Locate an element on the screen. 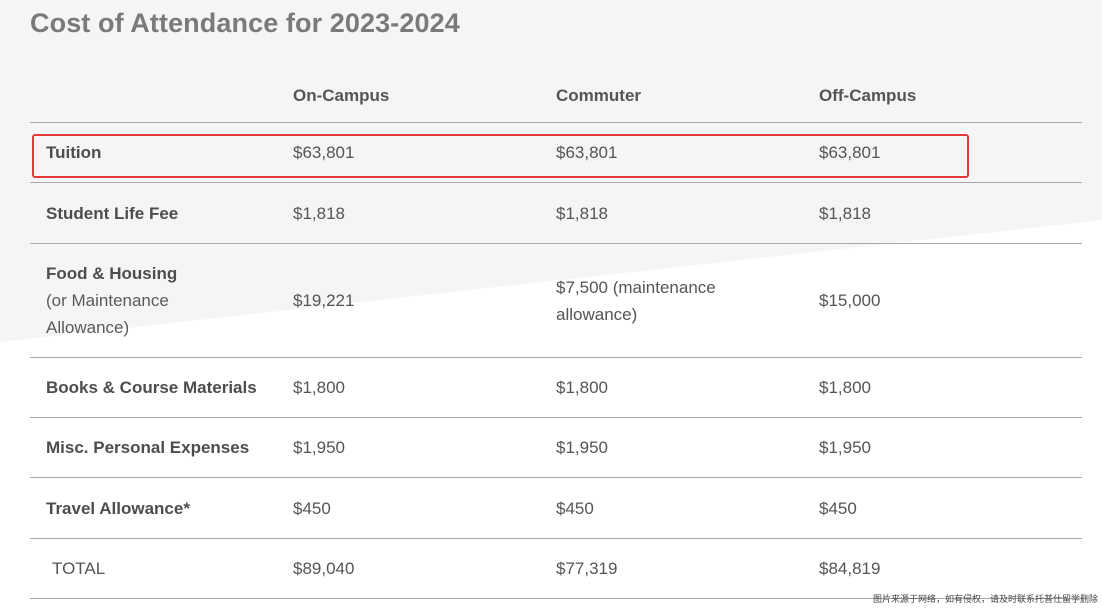 This screenshot has height=611, width=1102. travel-label: Travel Allowance* is located at coordinates (118, 508).